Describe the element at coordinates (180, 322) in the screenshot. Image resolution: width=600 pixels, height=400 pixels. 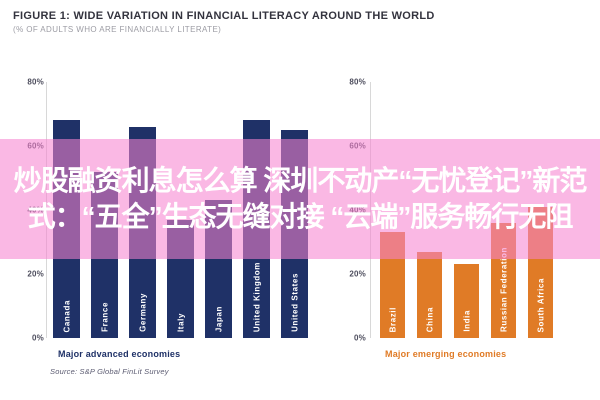
I see `bar-label-italy: Italy` at that location.